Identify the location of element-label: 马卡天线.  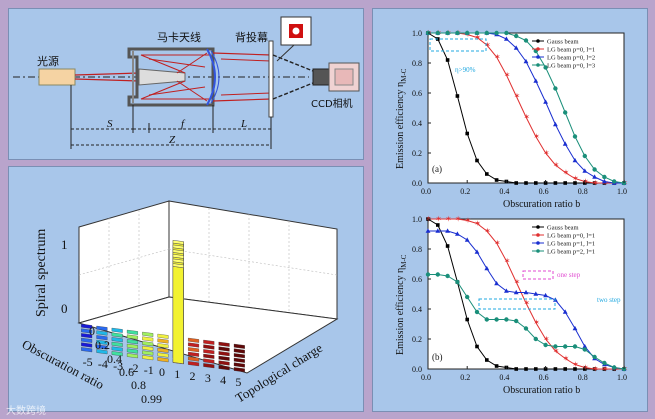
(179, 37).